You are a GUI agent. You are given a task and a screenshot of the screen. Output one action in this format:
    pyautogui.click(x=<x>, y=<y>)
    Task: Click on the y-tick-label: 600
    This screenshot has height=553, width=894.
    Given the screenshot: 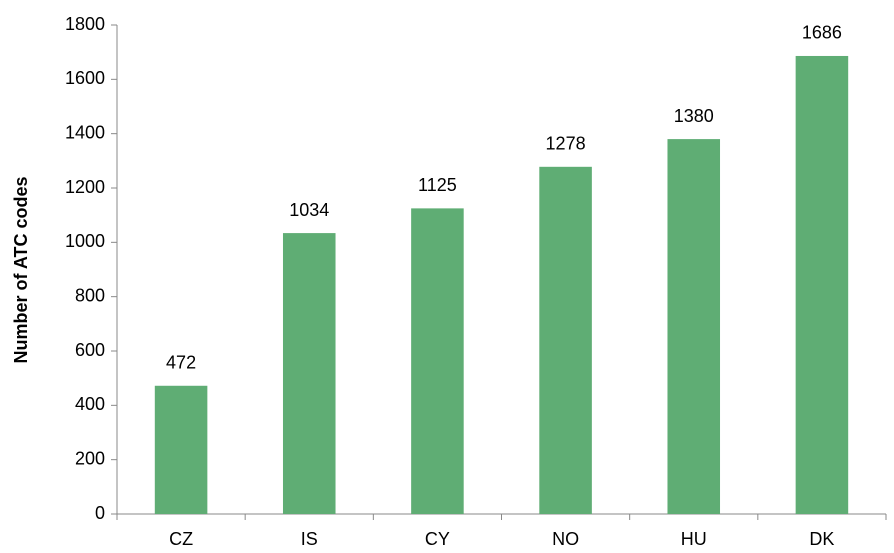 What is the action you would take?
    pyautogui.click(x=90, y=350)
    